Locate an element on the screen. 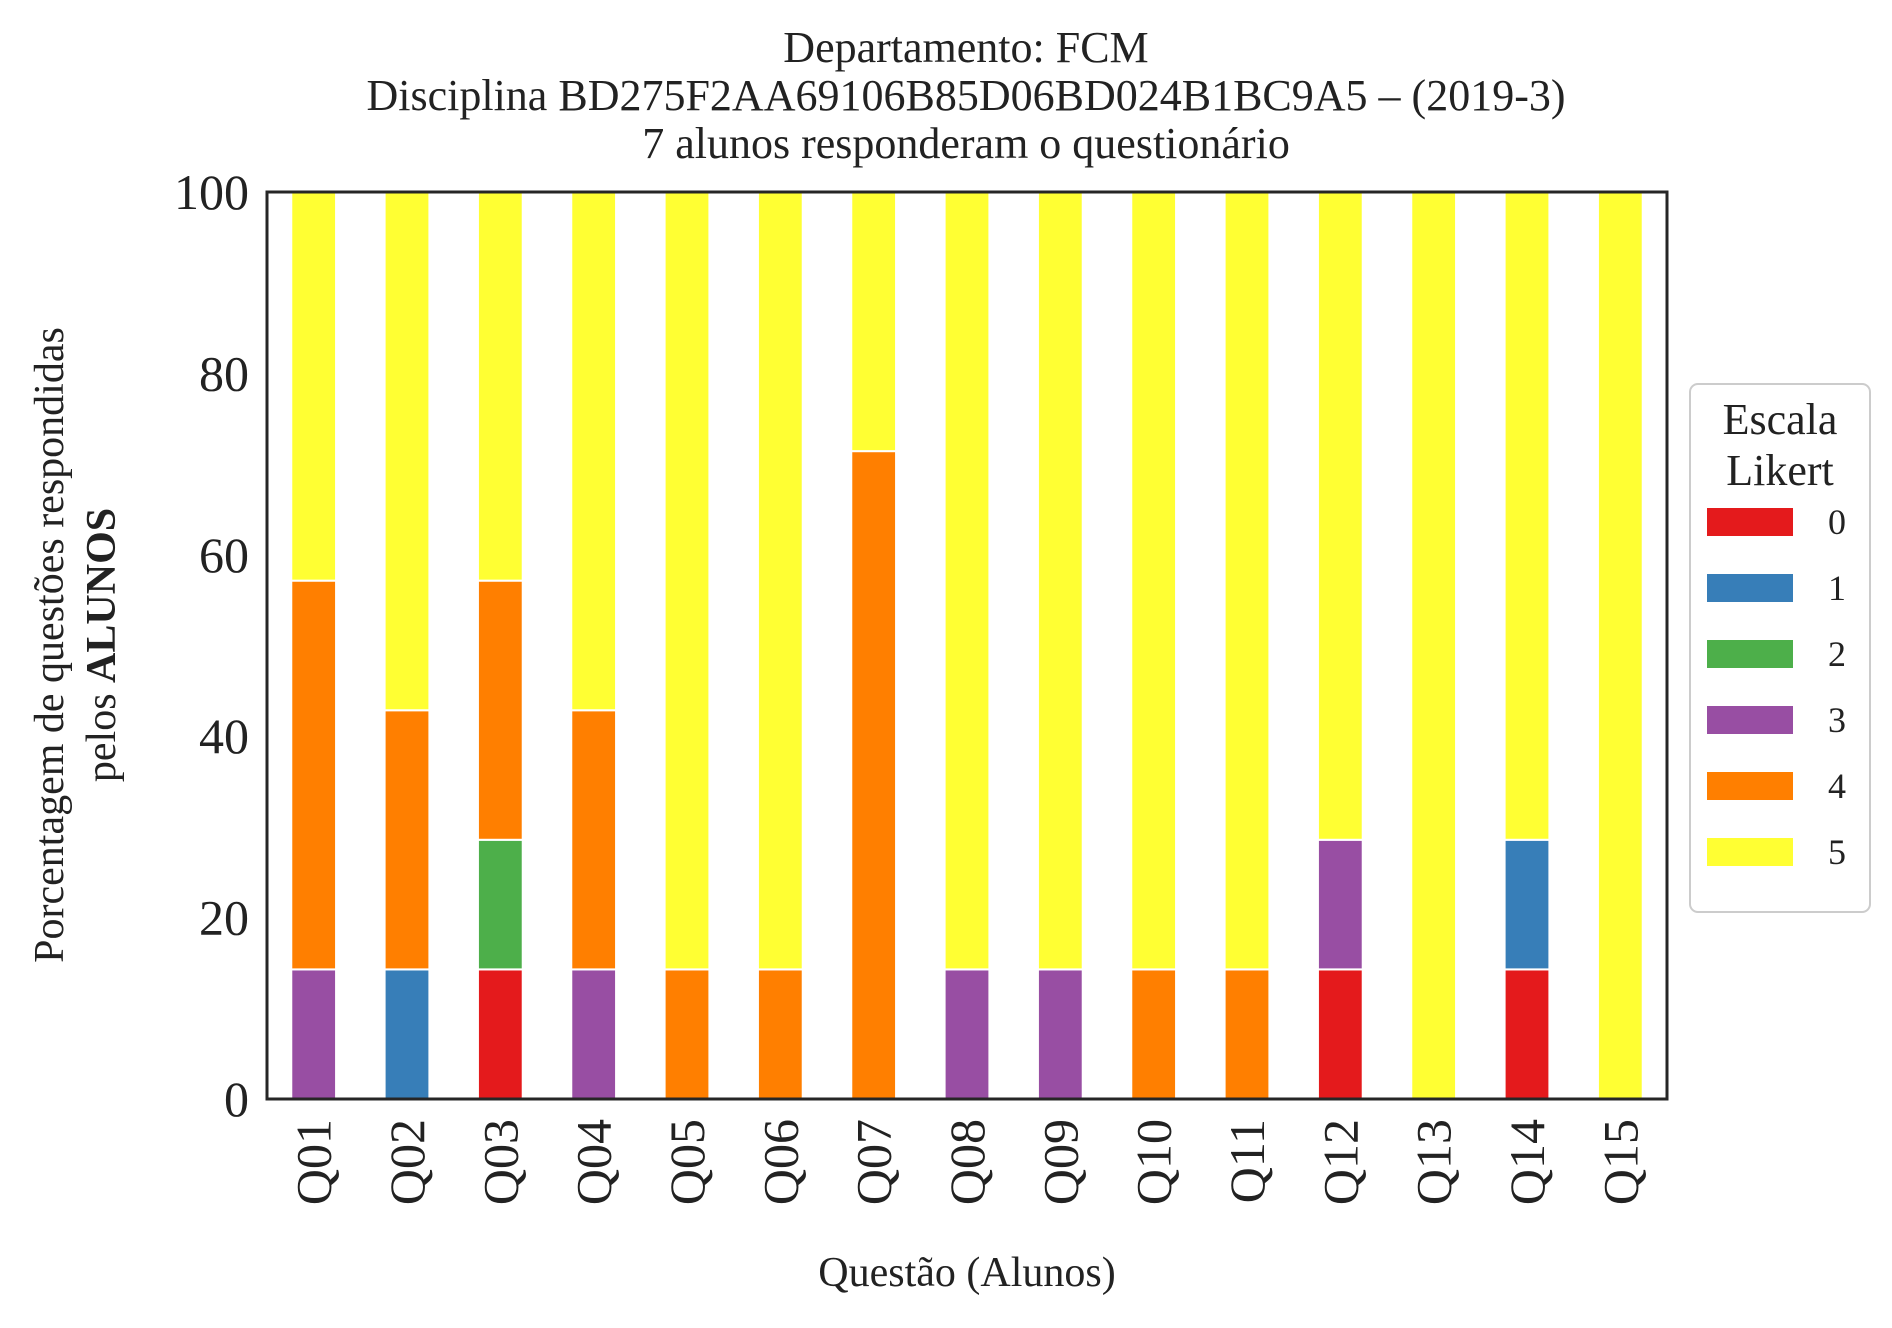 This screenshot has width=1892, height=1328. x-tick-label-Q05: Q05 is located at coordinates (687, 1162).